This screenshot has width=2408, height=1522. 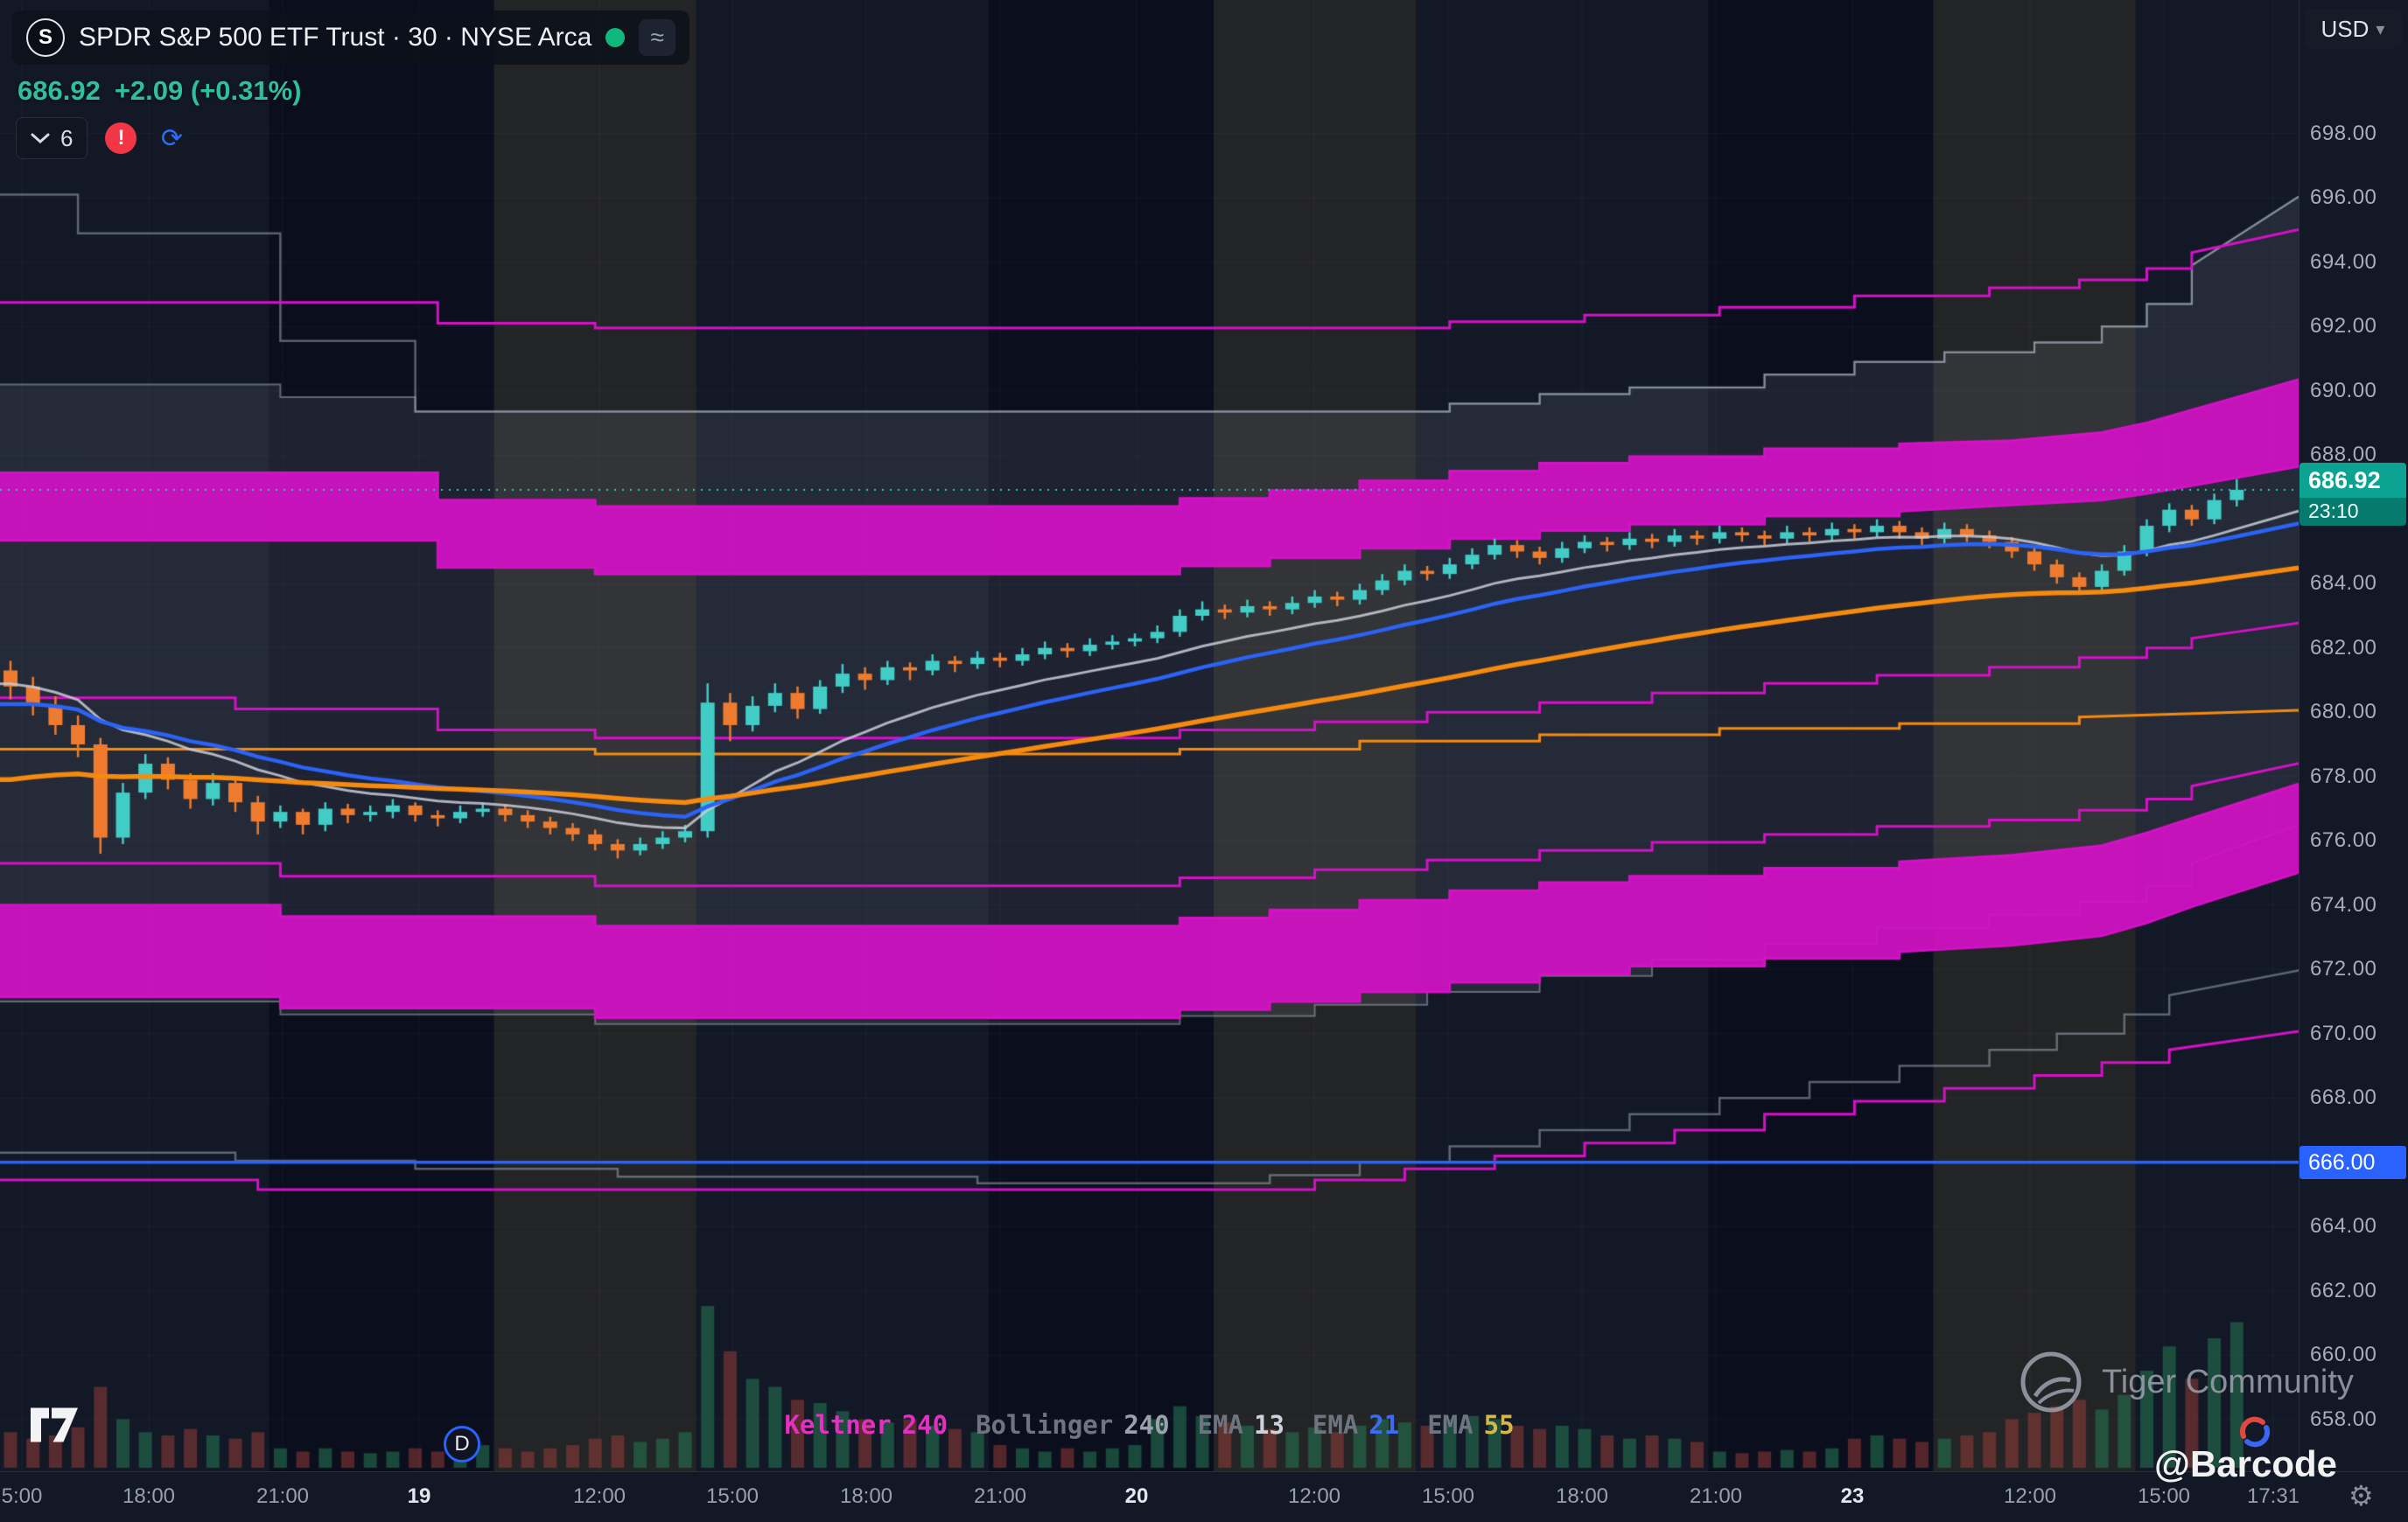 I want to click on alert-icon: !, so click(x=121, y=138).